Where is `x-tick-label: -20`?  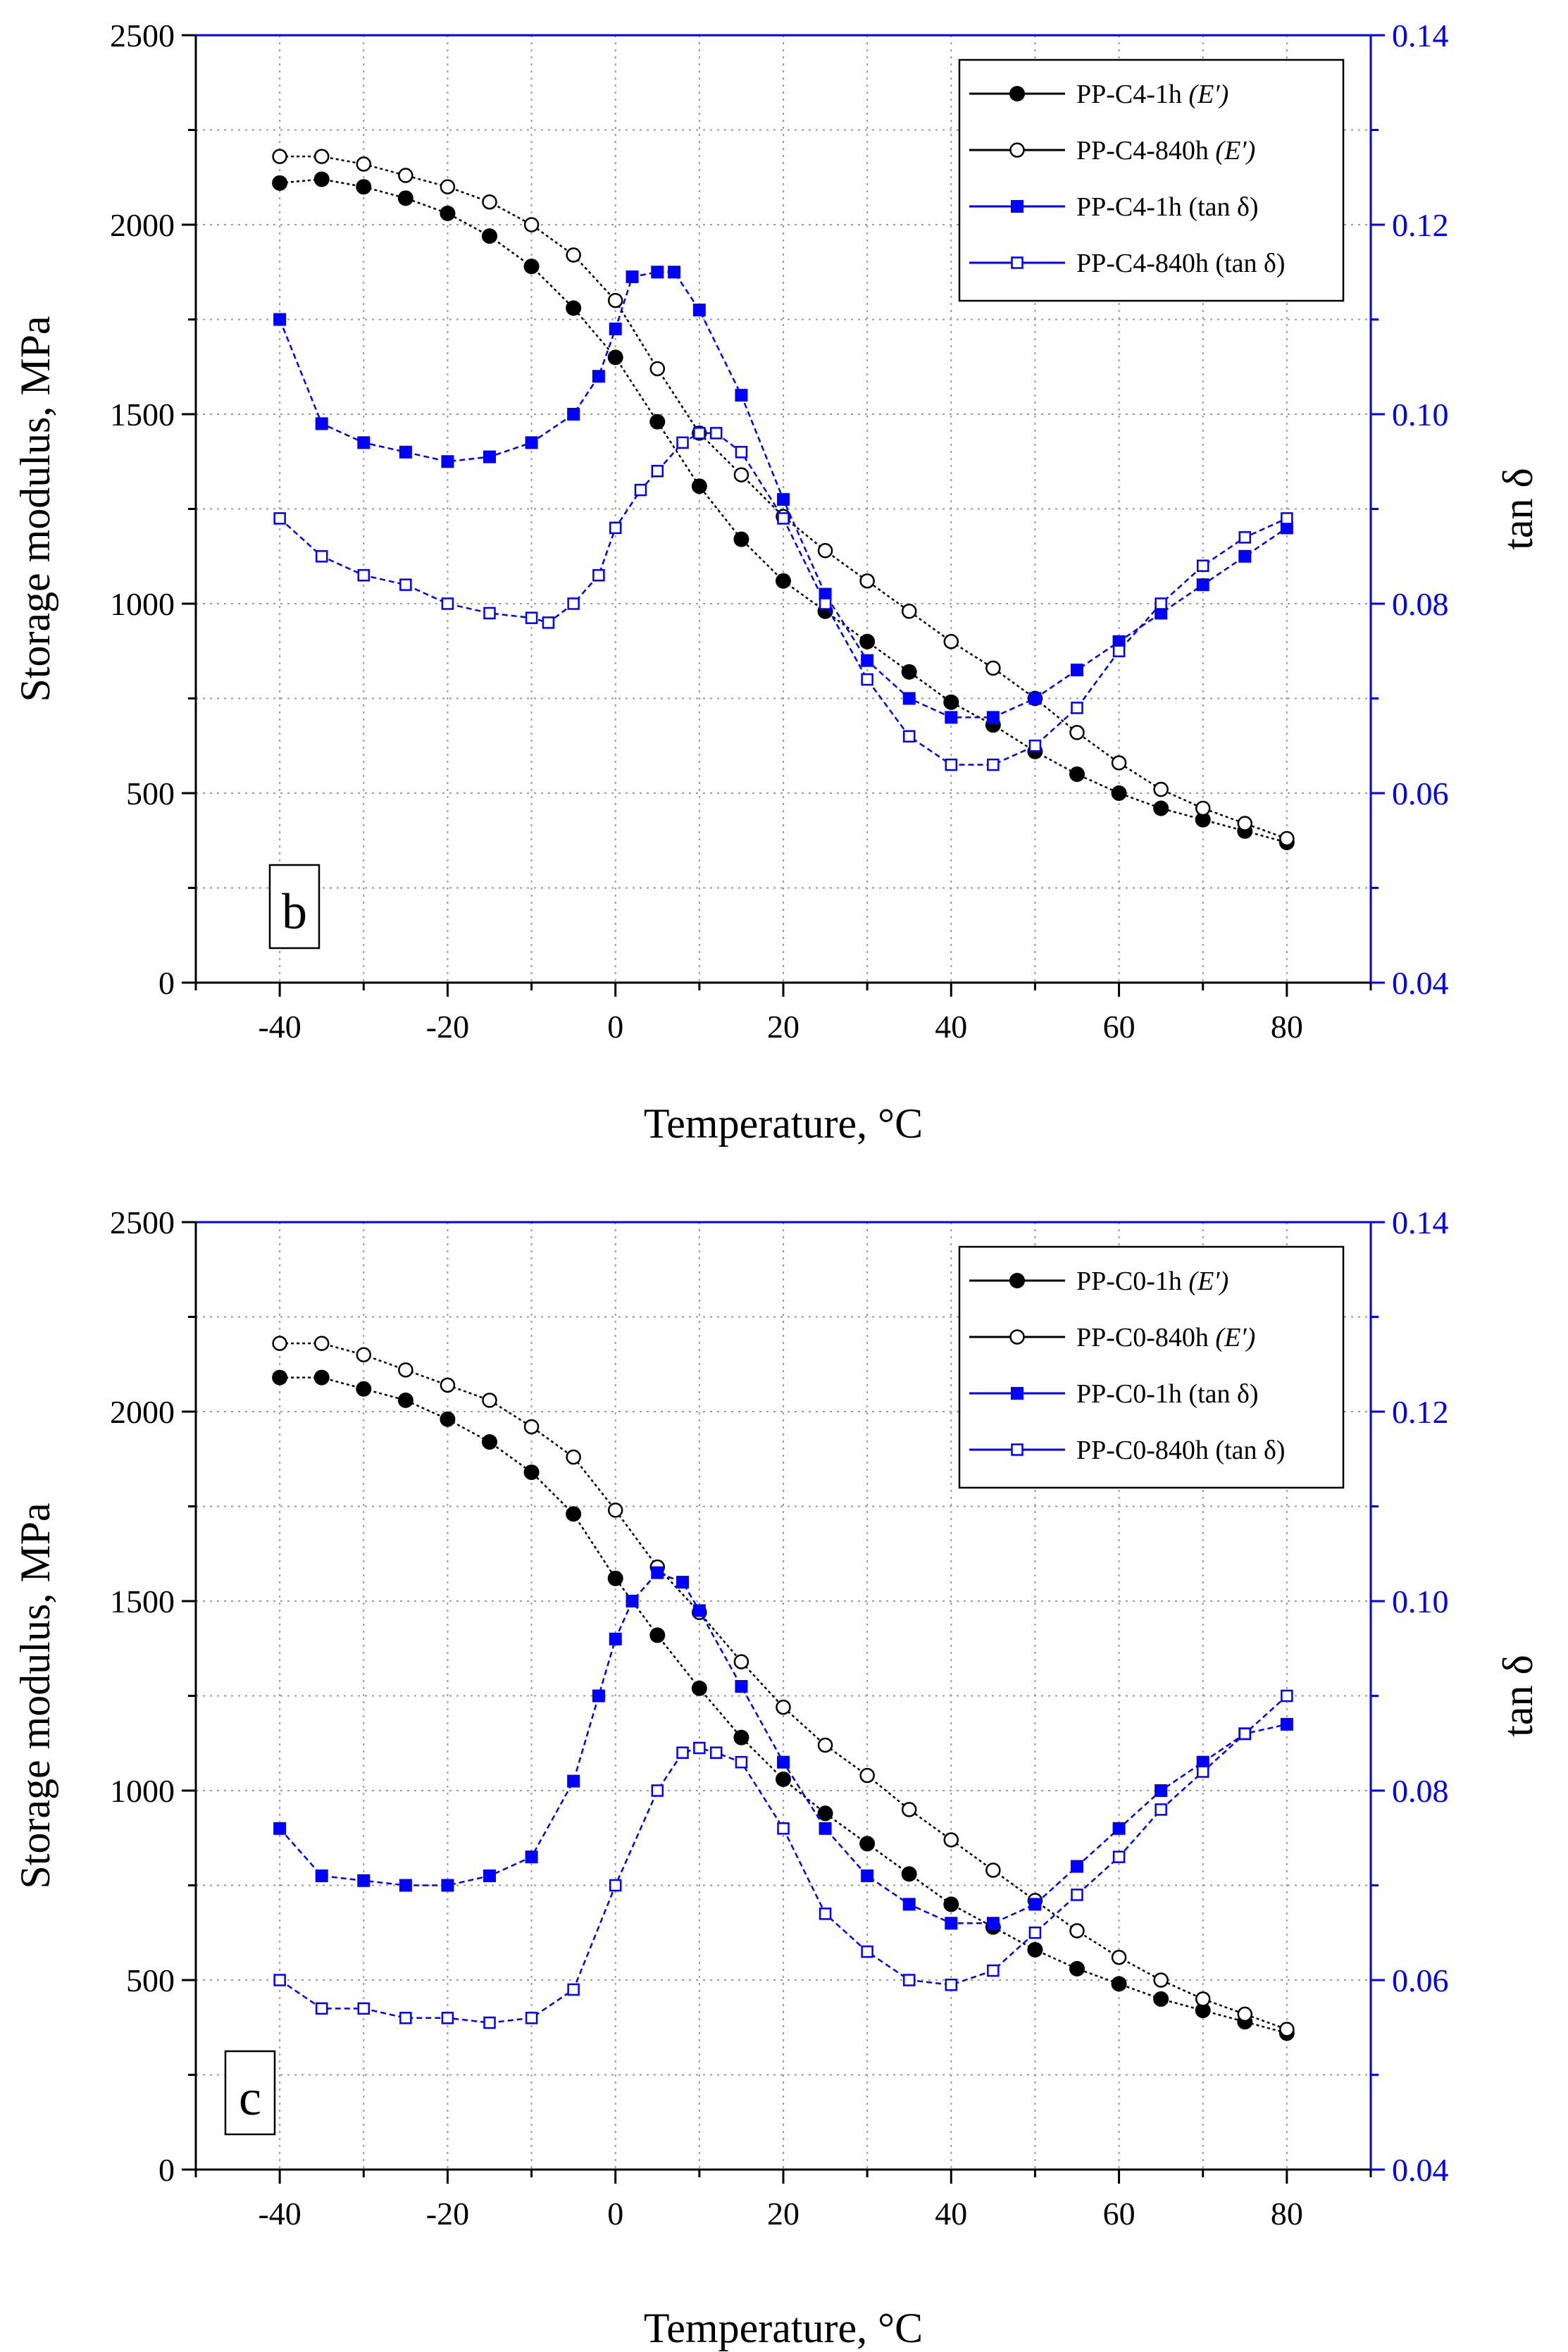 x-tick-label: -20 is located at coordinates (447, 2214).